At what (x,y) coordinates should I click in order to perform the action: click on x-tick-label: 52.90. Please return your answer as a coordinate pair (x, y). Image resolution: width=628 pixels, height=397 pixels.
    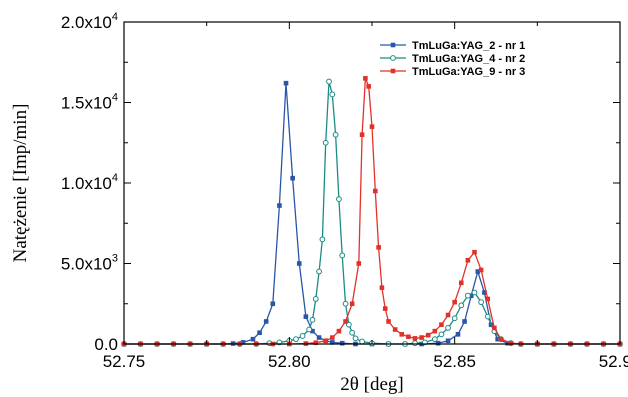
    Looking at the image, I should click on (613, 361).